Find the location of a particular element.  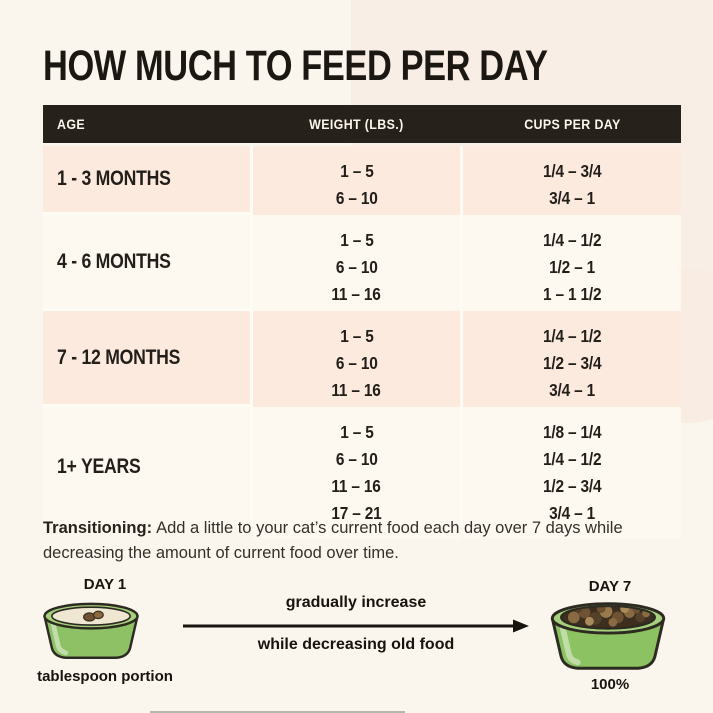

transition-label: Transitioning: is located at coordinates (98, 528).